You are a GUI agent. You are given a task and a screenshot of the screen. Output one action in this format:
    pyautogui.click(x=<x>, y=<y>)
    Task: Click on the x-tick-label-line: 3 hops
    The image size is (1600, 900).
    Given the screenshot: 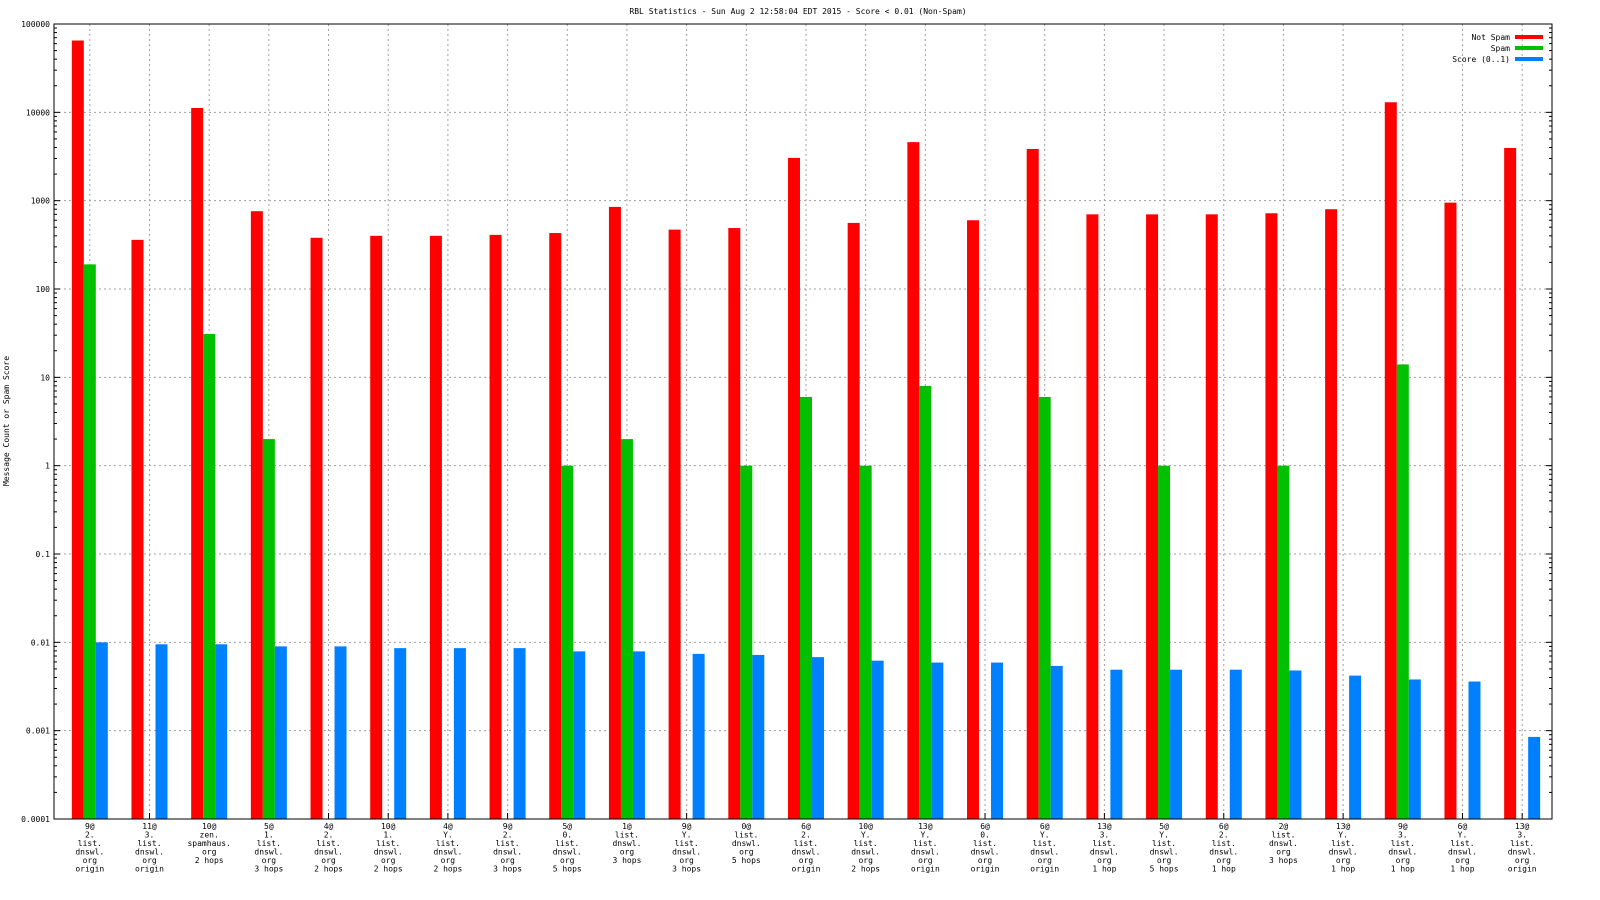 What is the action you would take?
    pyautogui.click(x=1283, y=860)
    